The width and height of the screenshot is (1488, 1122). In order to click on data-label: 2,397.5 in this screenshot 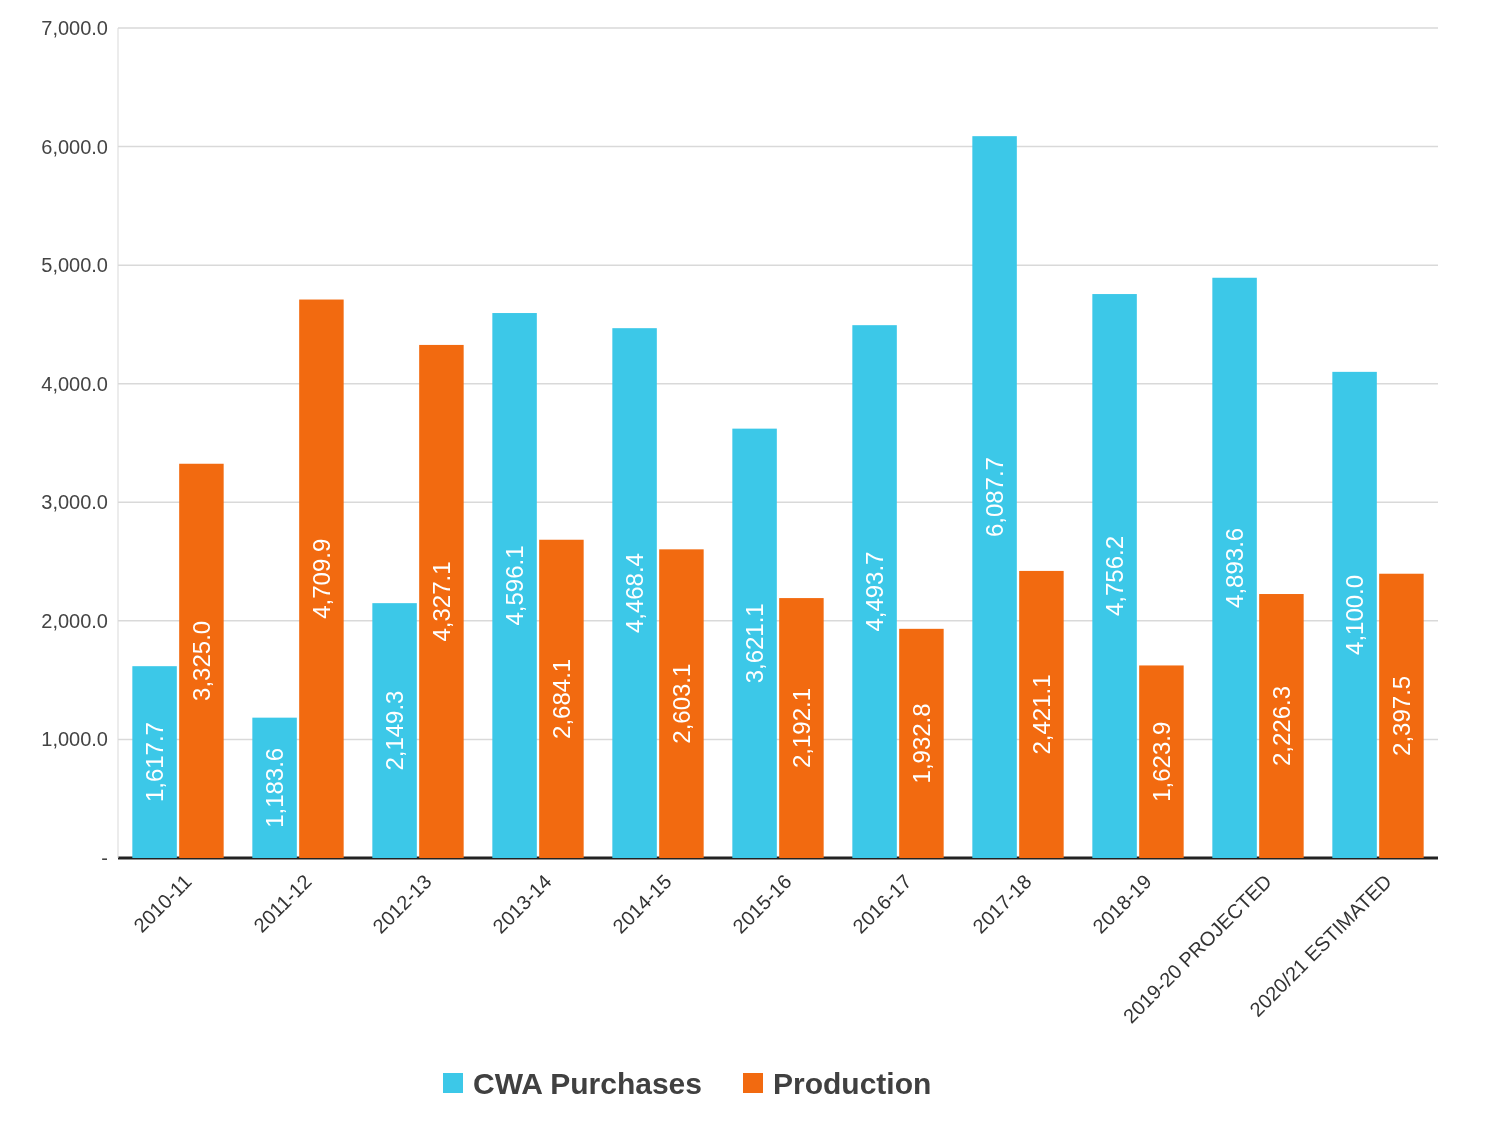, I will do `click(1401, 715)`.